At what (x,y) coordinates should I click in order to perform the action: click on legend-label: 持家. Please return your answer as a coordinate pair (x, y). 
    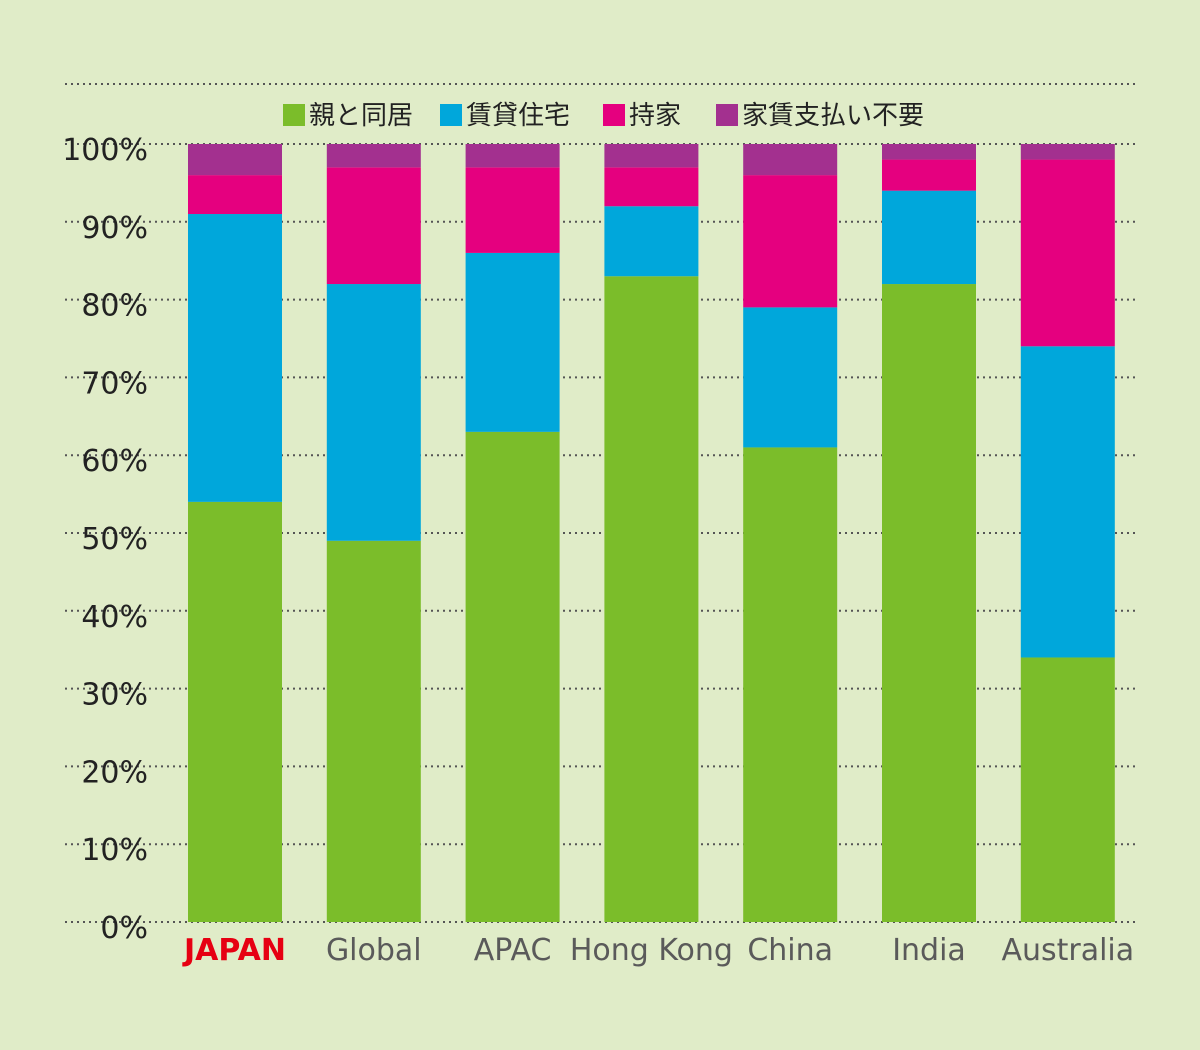
    Looking at the image, I should click on (655, 116).